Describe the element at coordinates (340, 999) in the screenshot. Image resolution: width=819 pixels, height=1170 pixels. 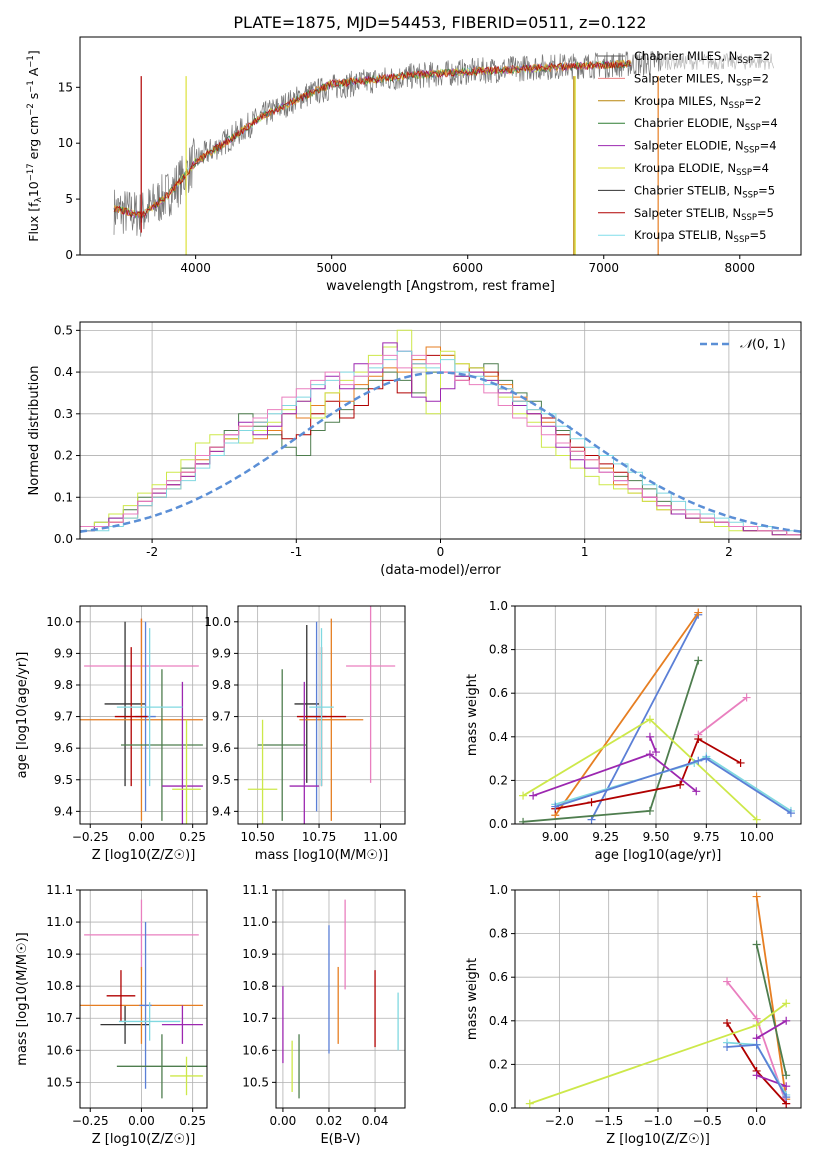
I see `errorbars` at that location.